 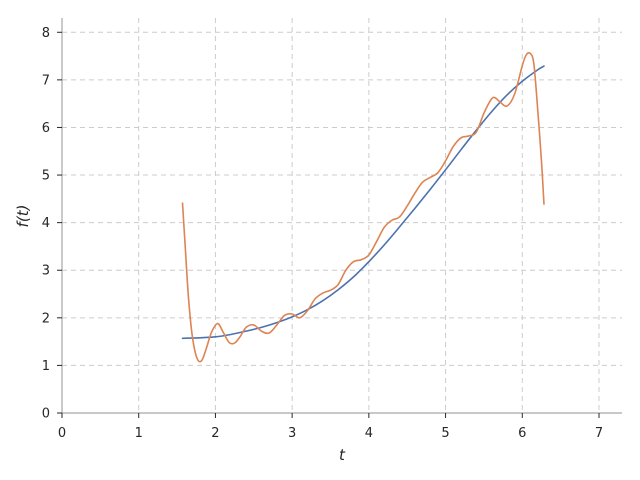 I want to click on x-tick-label: 3, so click(x=292, y=433).